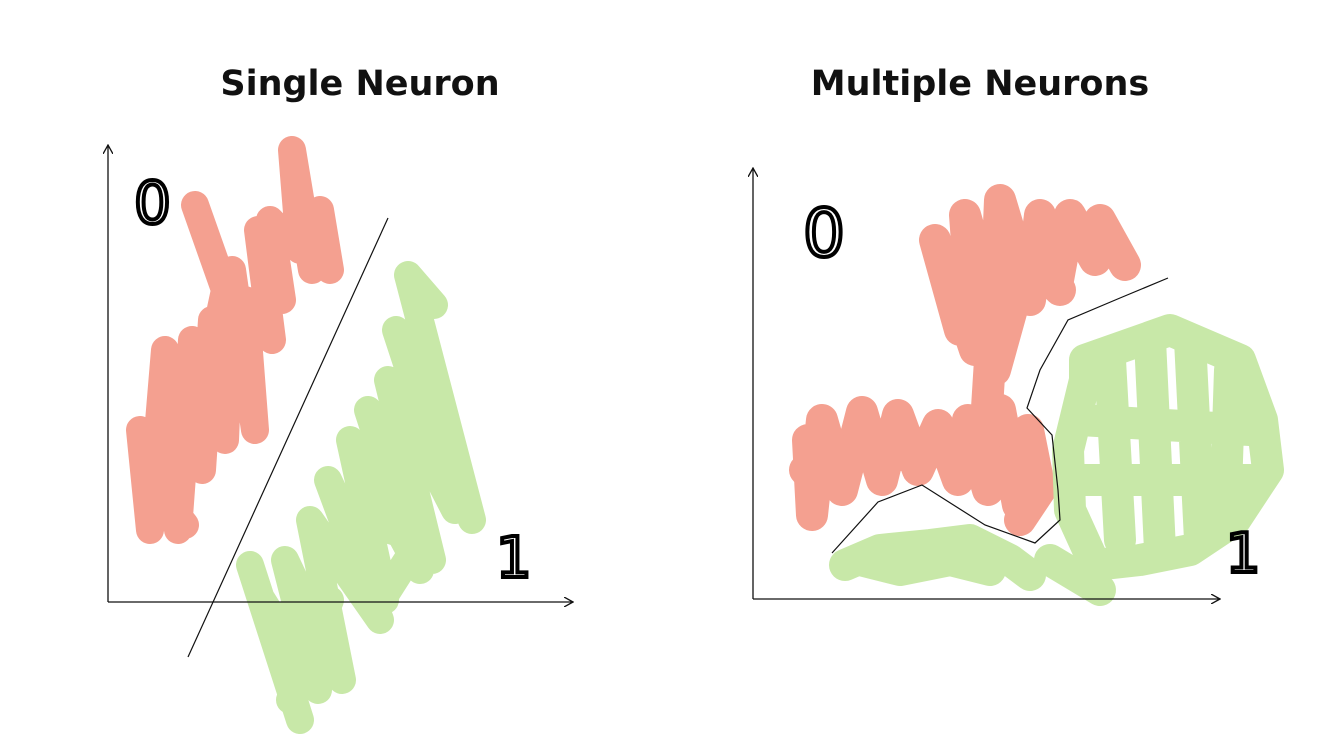 This screenshot has height=746, width=1338. I want to click on class-0-label-right: 0, so click(824, 233).